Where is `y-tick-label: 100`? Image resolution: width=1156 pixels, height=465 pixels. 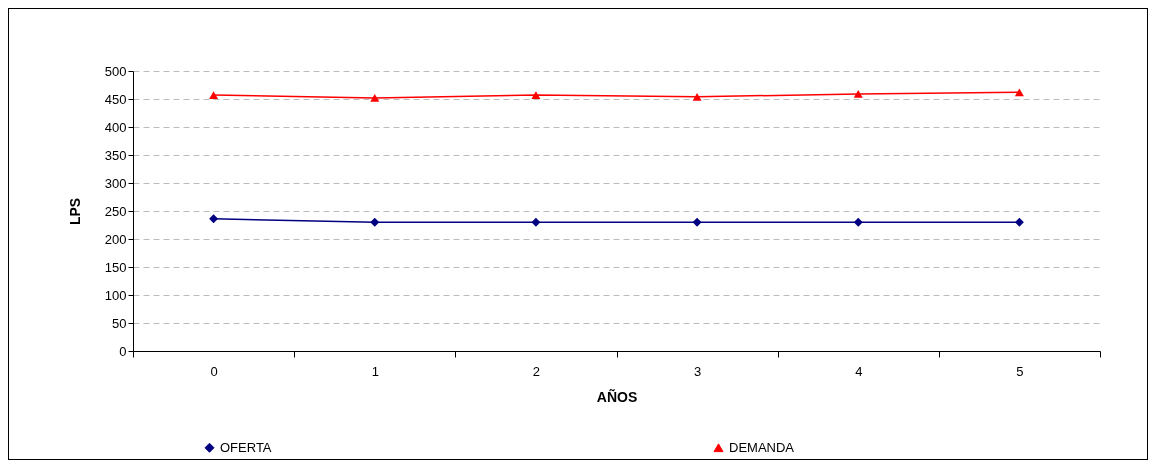
y-tick-label: 100 is located at coordinates (115, 295).